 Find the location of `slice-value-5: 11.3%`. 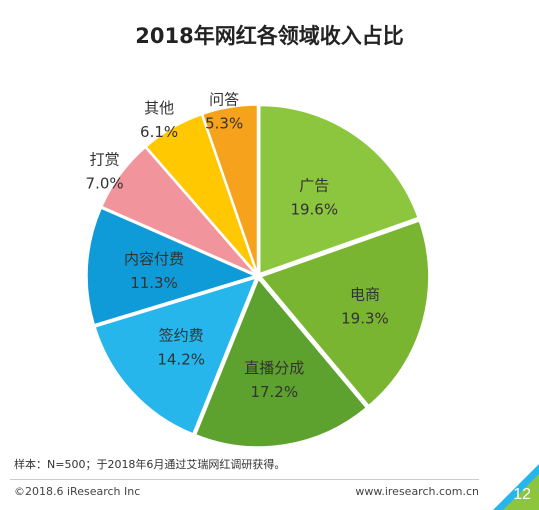

slice-value-5: 11.3% is located at coordinates (154, 283).